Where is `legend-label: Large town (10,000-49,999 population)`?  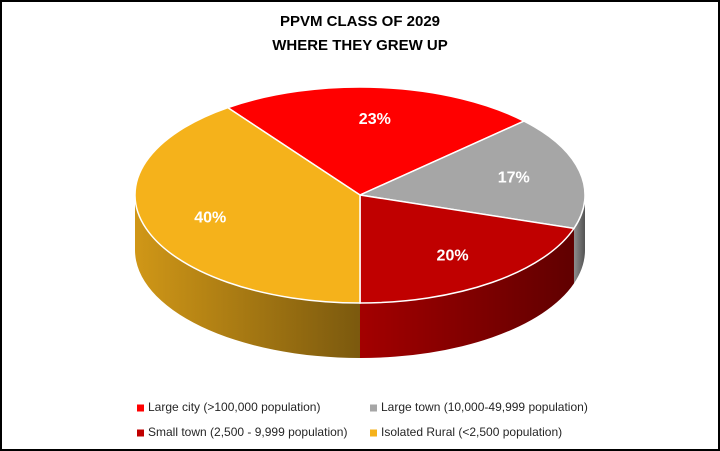
legend-label: Large town (10,000-49,999 population) is located at coordinates (484, 407).